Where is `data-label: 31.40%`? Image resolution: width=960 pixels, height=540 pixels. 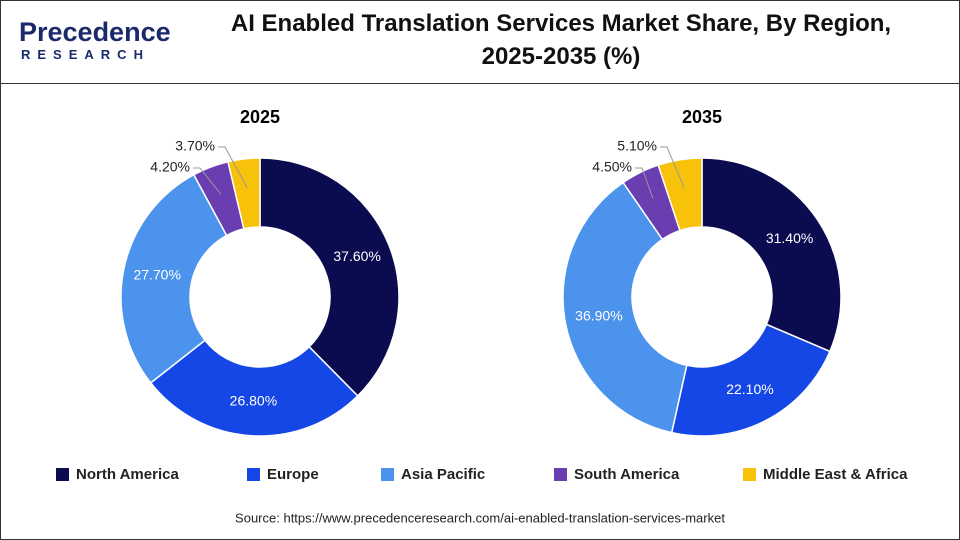
data-label: 31.40% is located at coordinates (789, 238).